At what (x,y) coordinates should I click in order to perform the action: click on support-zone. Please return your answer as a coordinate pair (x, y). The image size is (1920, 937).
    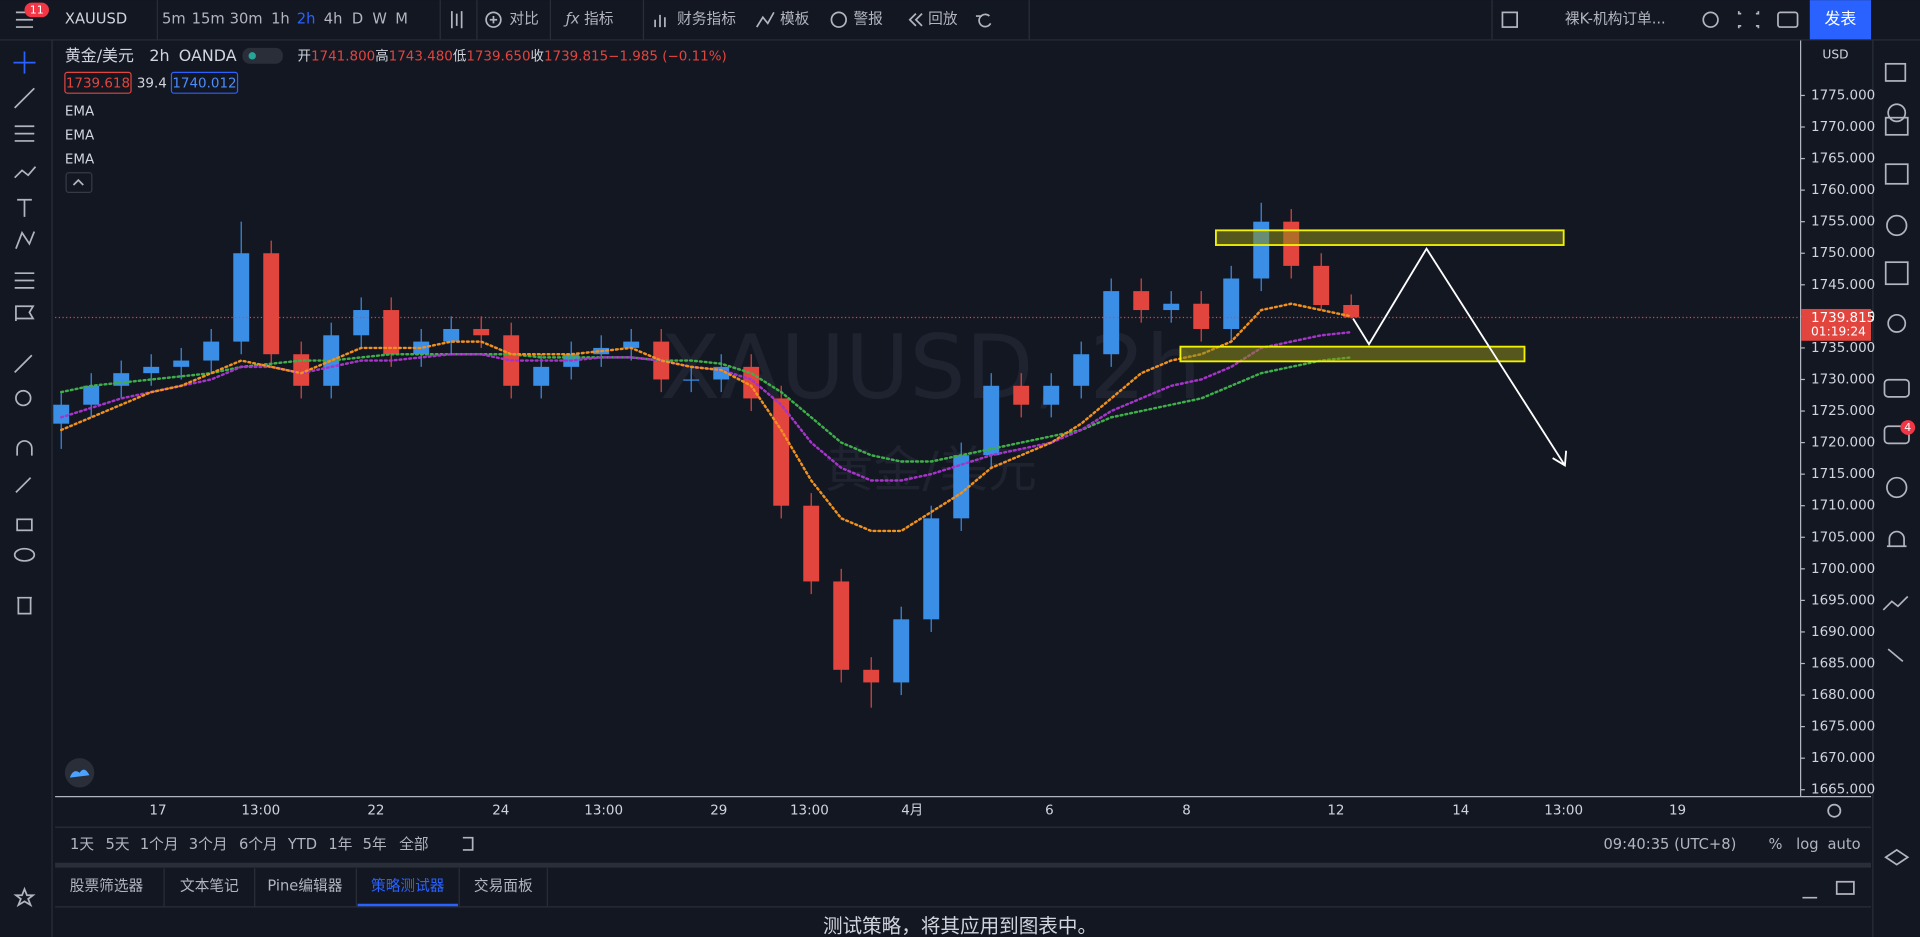
    Looking at the image, I should click on (1352, 354).